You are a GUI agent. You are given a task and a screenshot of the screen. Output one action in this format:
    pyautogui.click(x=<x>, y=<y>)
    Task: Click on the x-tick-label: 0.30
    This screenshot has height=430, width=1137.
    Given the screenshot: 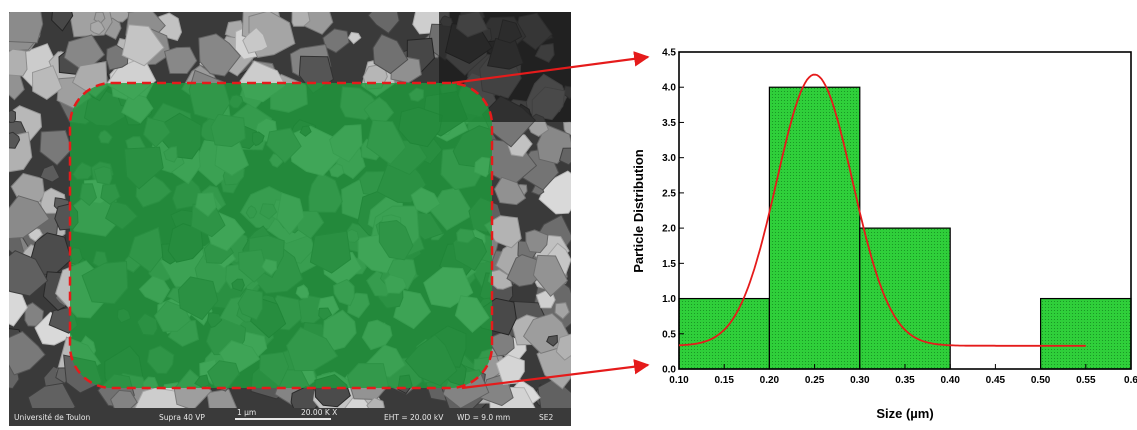 What is the action you would take?
    pyautogui.click(x=860, y=380)
    